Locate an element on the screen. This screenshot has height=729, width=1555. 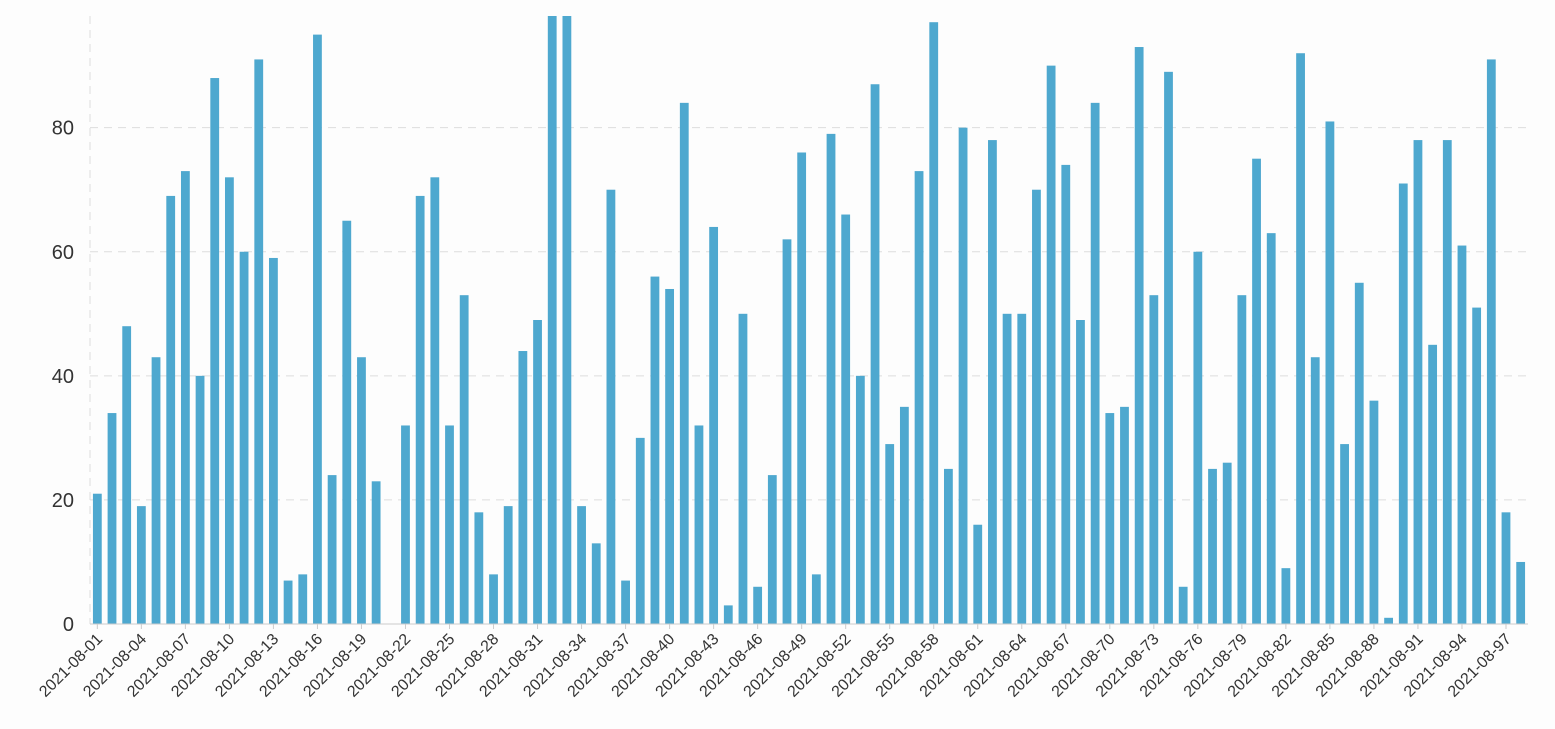
y-axis: 0 20 40 60 80 is located at coordinates (63, 377).